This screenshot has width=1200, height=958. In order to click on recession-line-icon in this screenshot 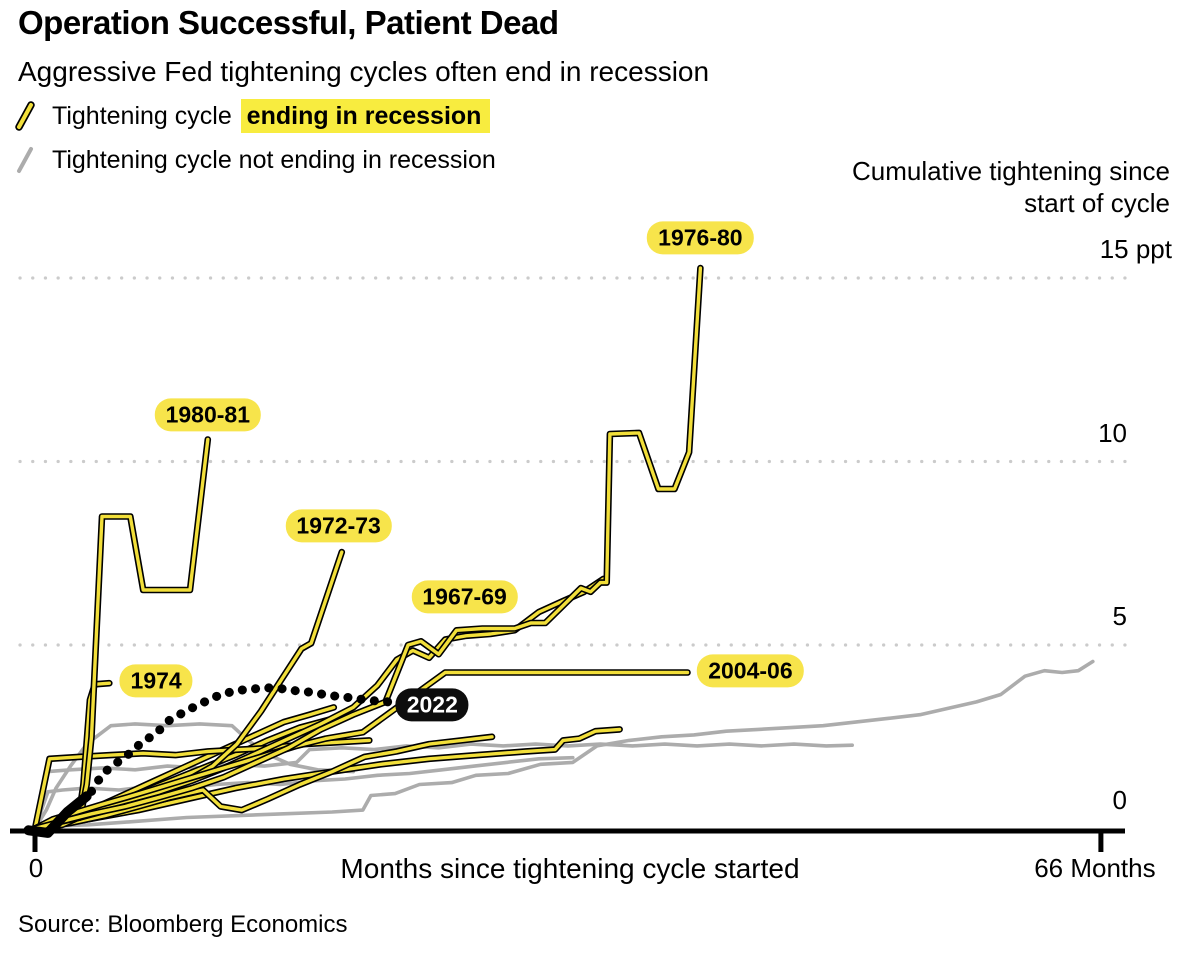, I will do `click(25, 116)`.